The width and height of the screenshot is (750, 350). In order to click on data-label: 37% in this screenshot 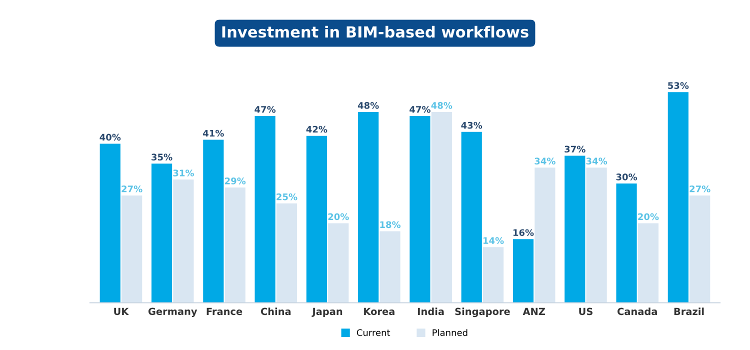, I will do `click(575, 149)`.